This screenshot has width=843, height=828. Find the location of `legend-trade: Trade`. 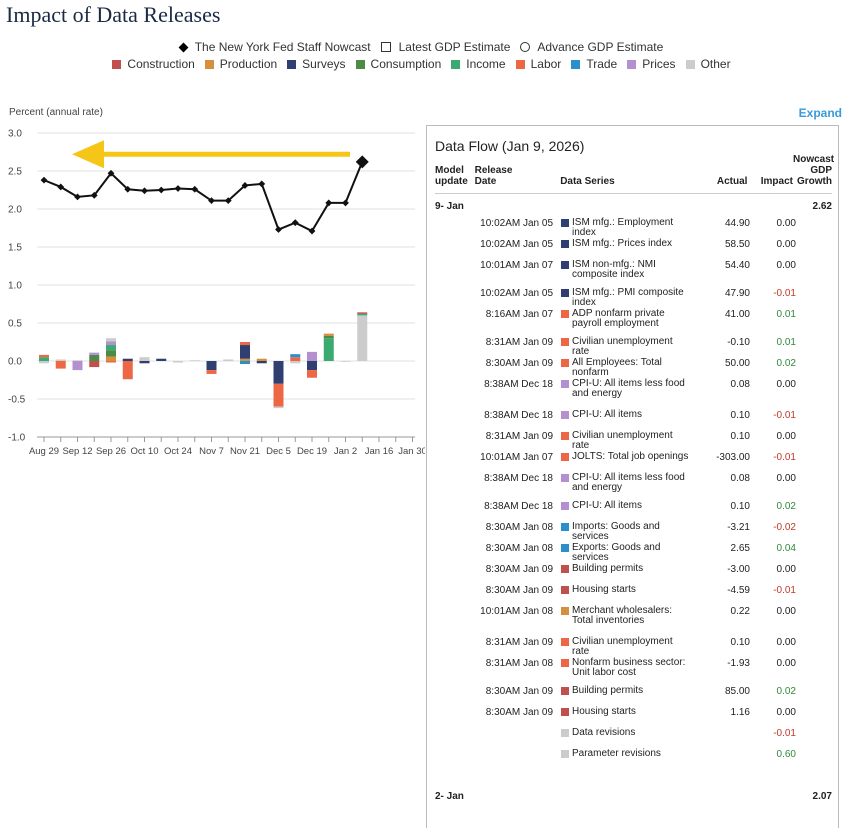

legend-trade: Trade is located at coordinates (594, 64).